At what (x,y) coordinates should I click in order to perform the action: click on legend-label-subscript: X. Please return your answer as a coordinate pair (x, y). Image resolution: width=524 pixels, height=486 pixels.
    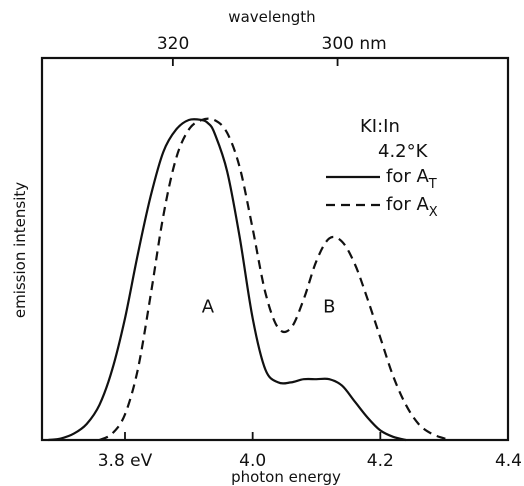
    Looking at the image, I should click on (433, 212).